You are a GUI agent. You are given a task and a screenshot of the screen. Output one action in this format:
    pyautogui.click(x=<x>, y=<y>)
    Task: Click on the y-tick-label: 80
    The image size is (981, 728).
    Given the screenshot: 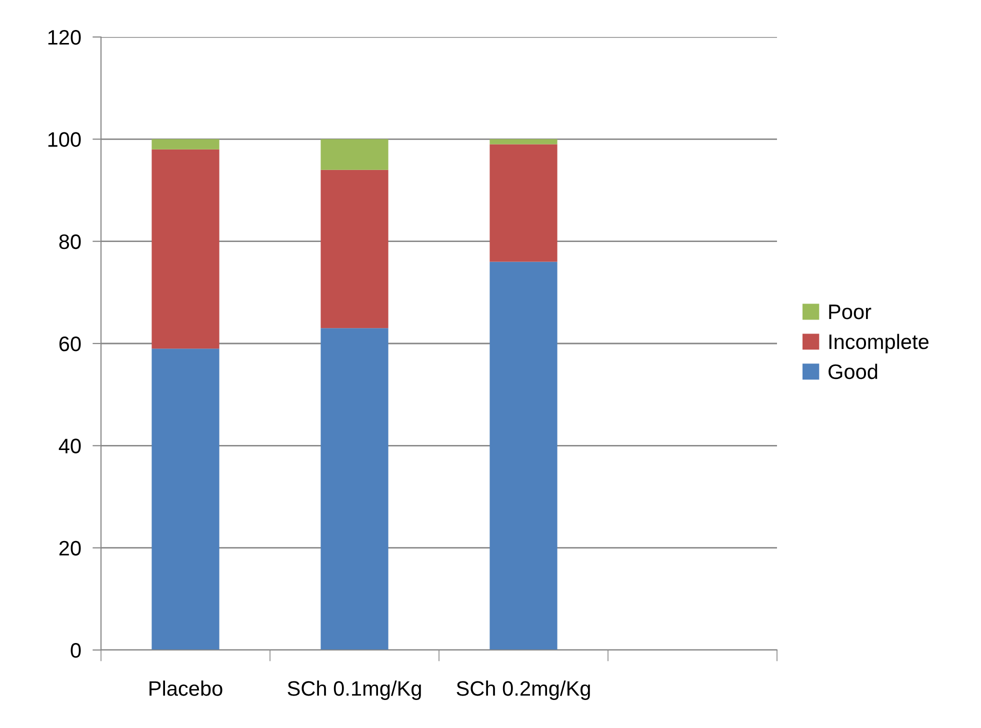 What is the action you would take?
    pyautogui.click(x=70, y=242)
    